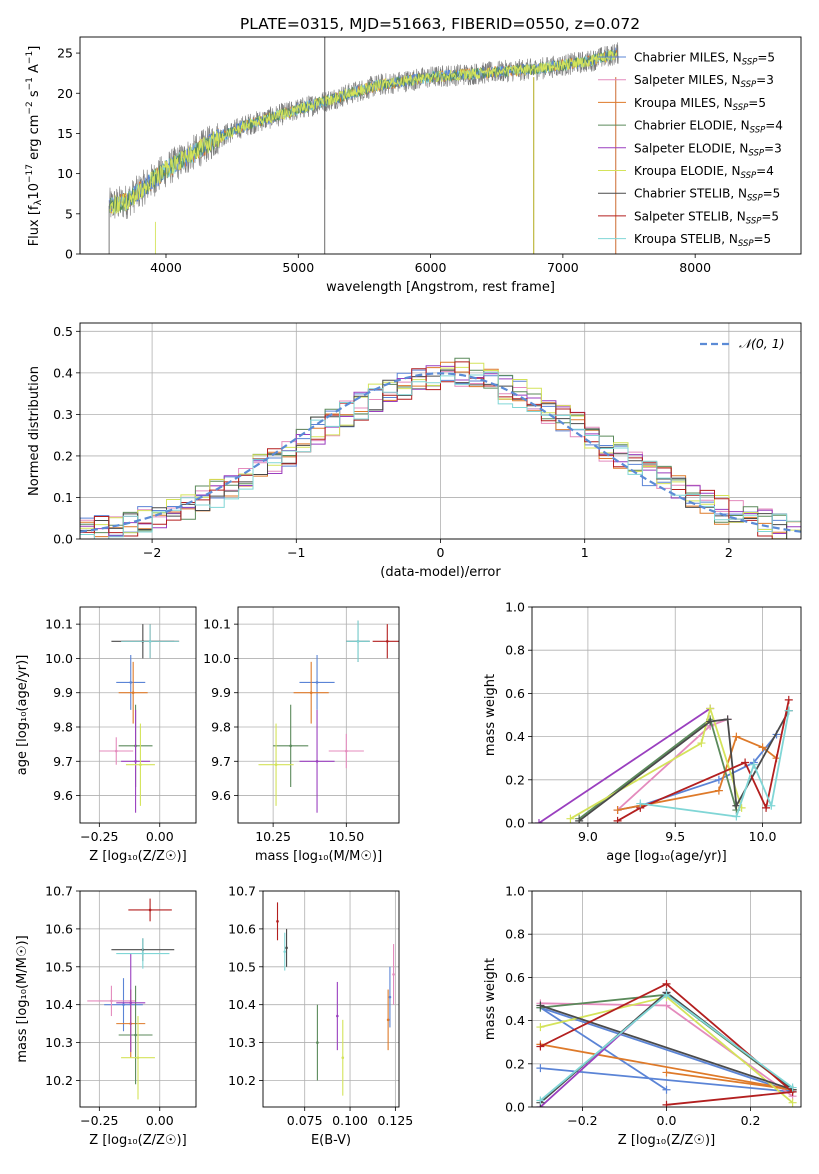 The image size is (819, 1174). I want to click on age_vs_mass-ytick-label: 9.7, so click(221, 761).